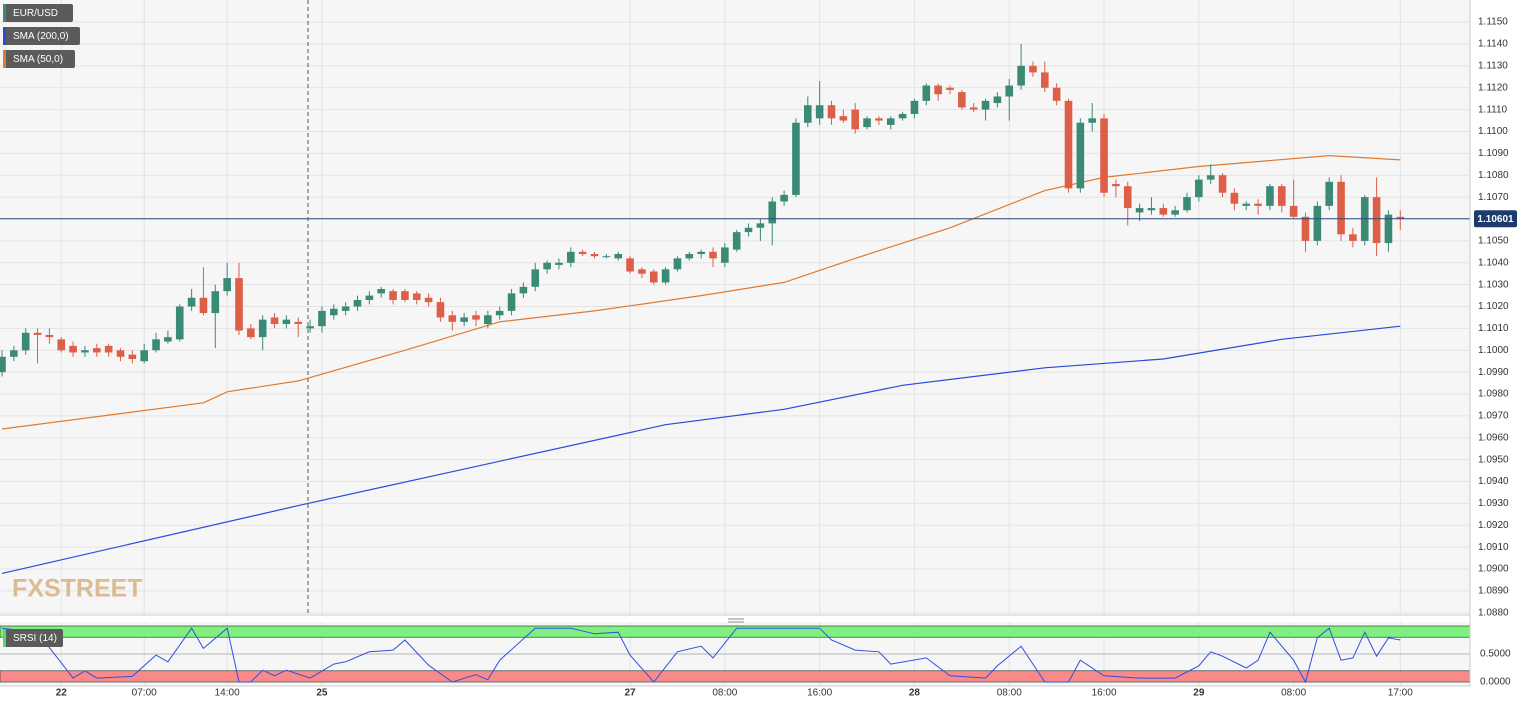  What do you see at coordinates (630, 693) in the screenshot?
I see `x-tick-label: 27` at bounding box center [630, 693].